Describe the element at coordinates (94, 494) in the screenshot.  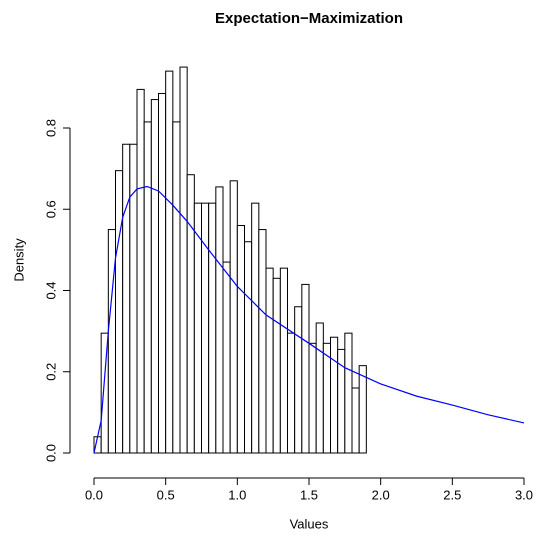
I see `x-tick-label: 0.0` at that location.